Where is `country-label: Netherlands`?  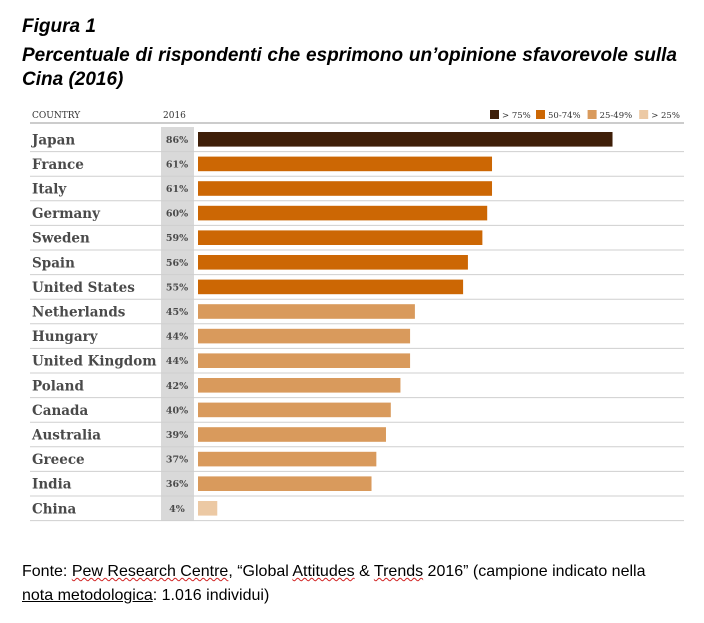
country-label: Netherlands is located at coordinates (79, 313).